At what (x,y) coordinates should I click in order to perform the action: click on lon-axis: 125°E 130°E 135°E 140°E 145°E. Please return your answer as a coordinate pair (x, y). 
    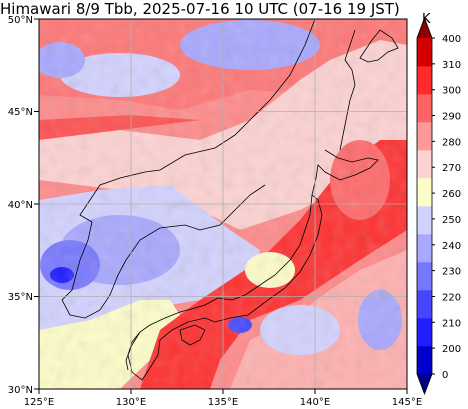
    Looking at the image, I should click on (223, 398).